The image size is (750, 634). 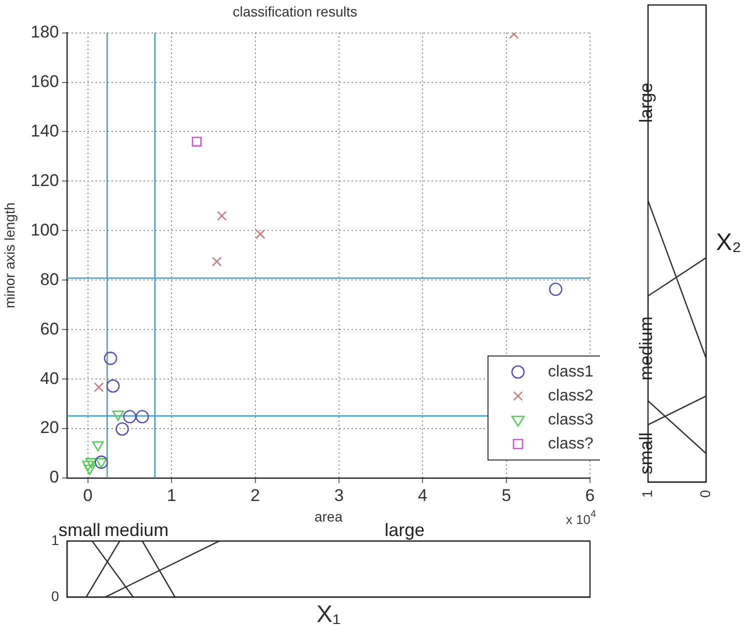 I want to click on series-label: small, so click(x=79, y=530).